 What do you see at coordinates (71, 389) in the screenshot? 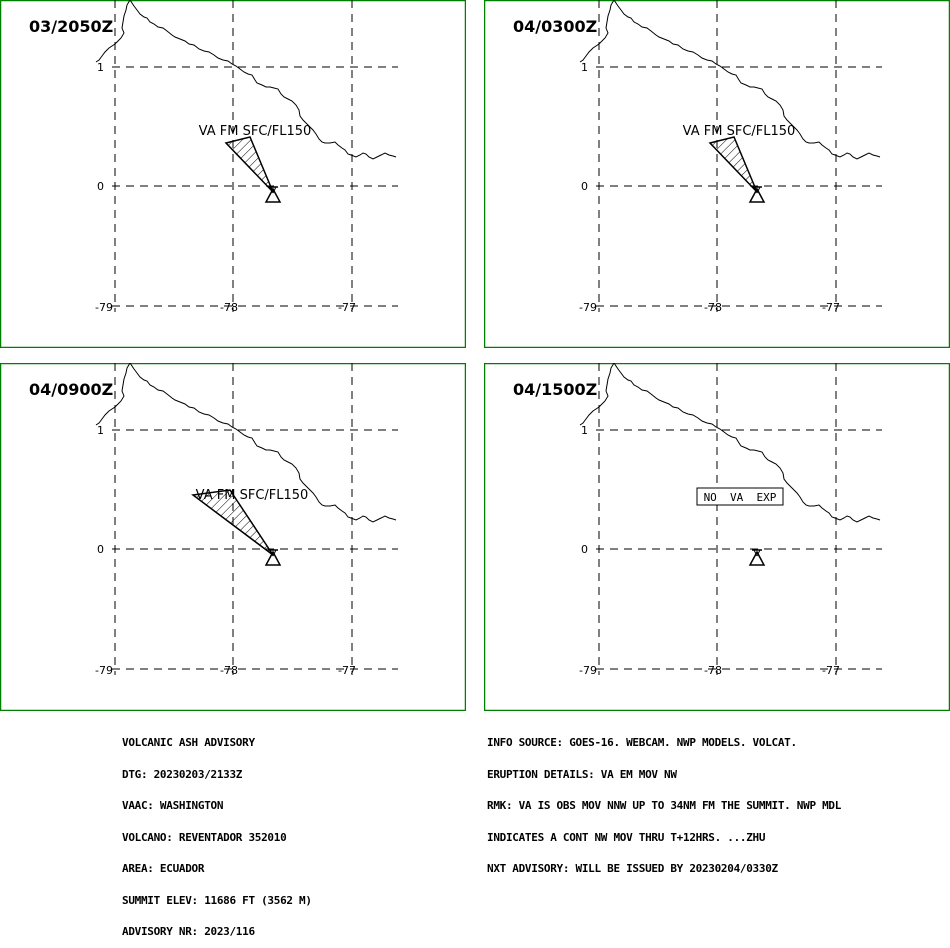
I see `panel-time-label: 04/0900Z` at bounding box center [71, 389].